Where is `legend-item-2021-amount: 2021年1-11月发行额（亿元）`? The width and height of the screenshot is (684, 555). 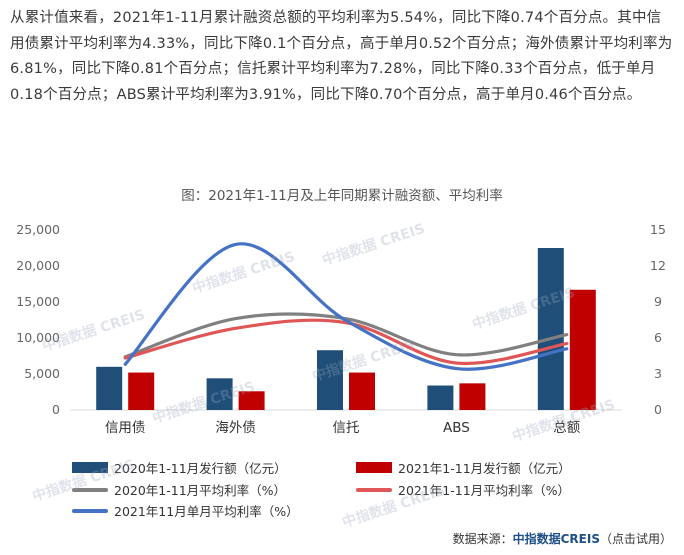
legend-item-2021-amount: 2021年1-11月发行额（亿元） is located at coordinates (463, 467).